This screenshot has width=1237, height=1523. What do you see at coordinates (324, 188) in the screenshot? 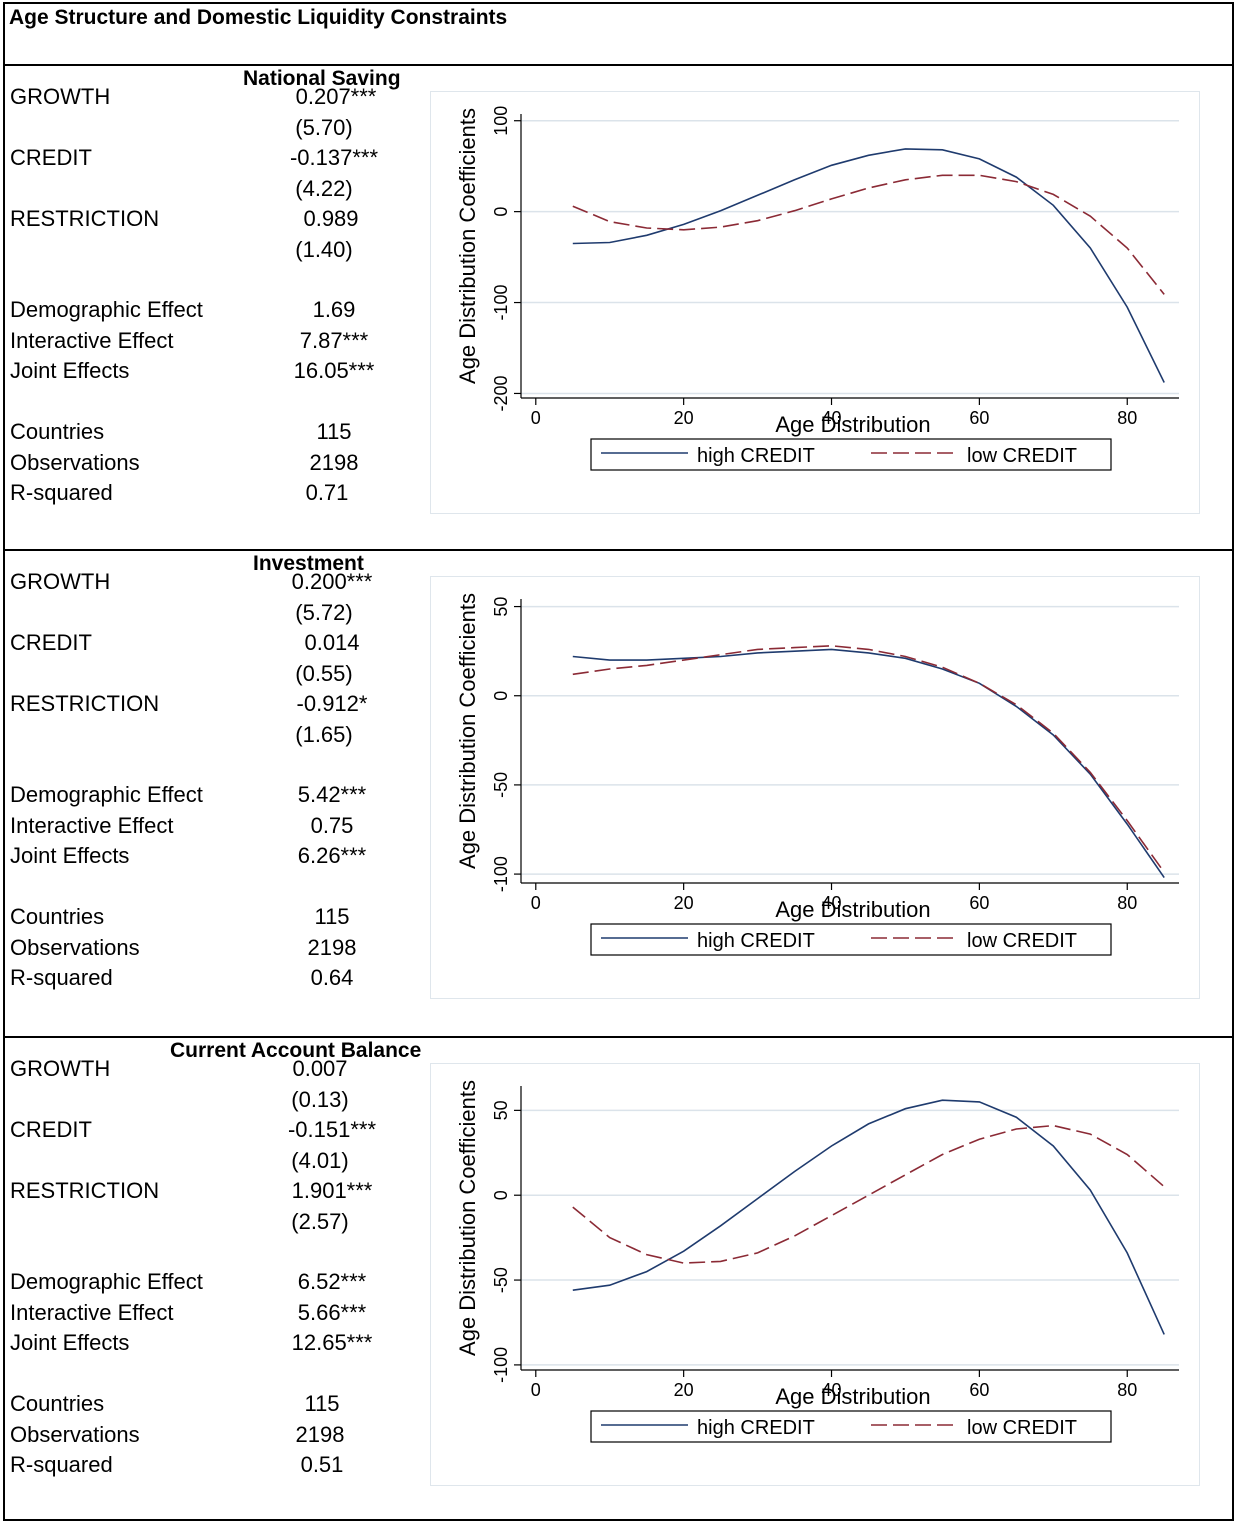
I see `stat-value: (4.22)` at bounding box center [324, 188].